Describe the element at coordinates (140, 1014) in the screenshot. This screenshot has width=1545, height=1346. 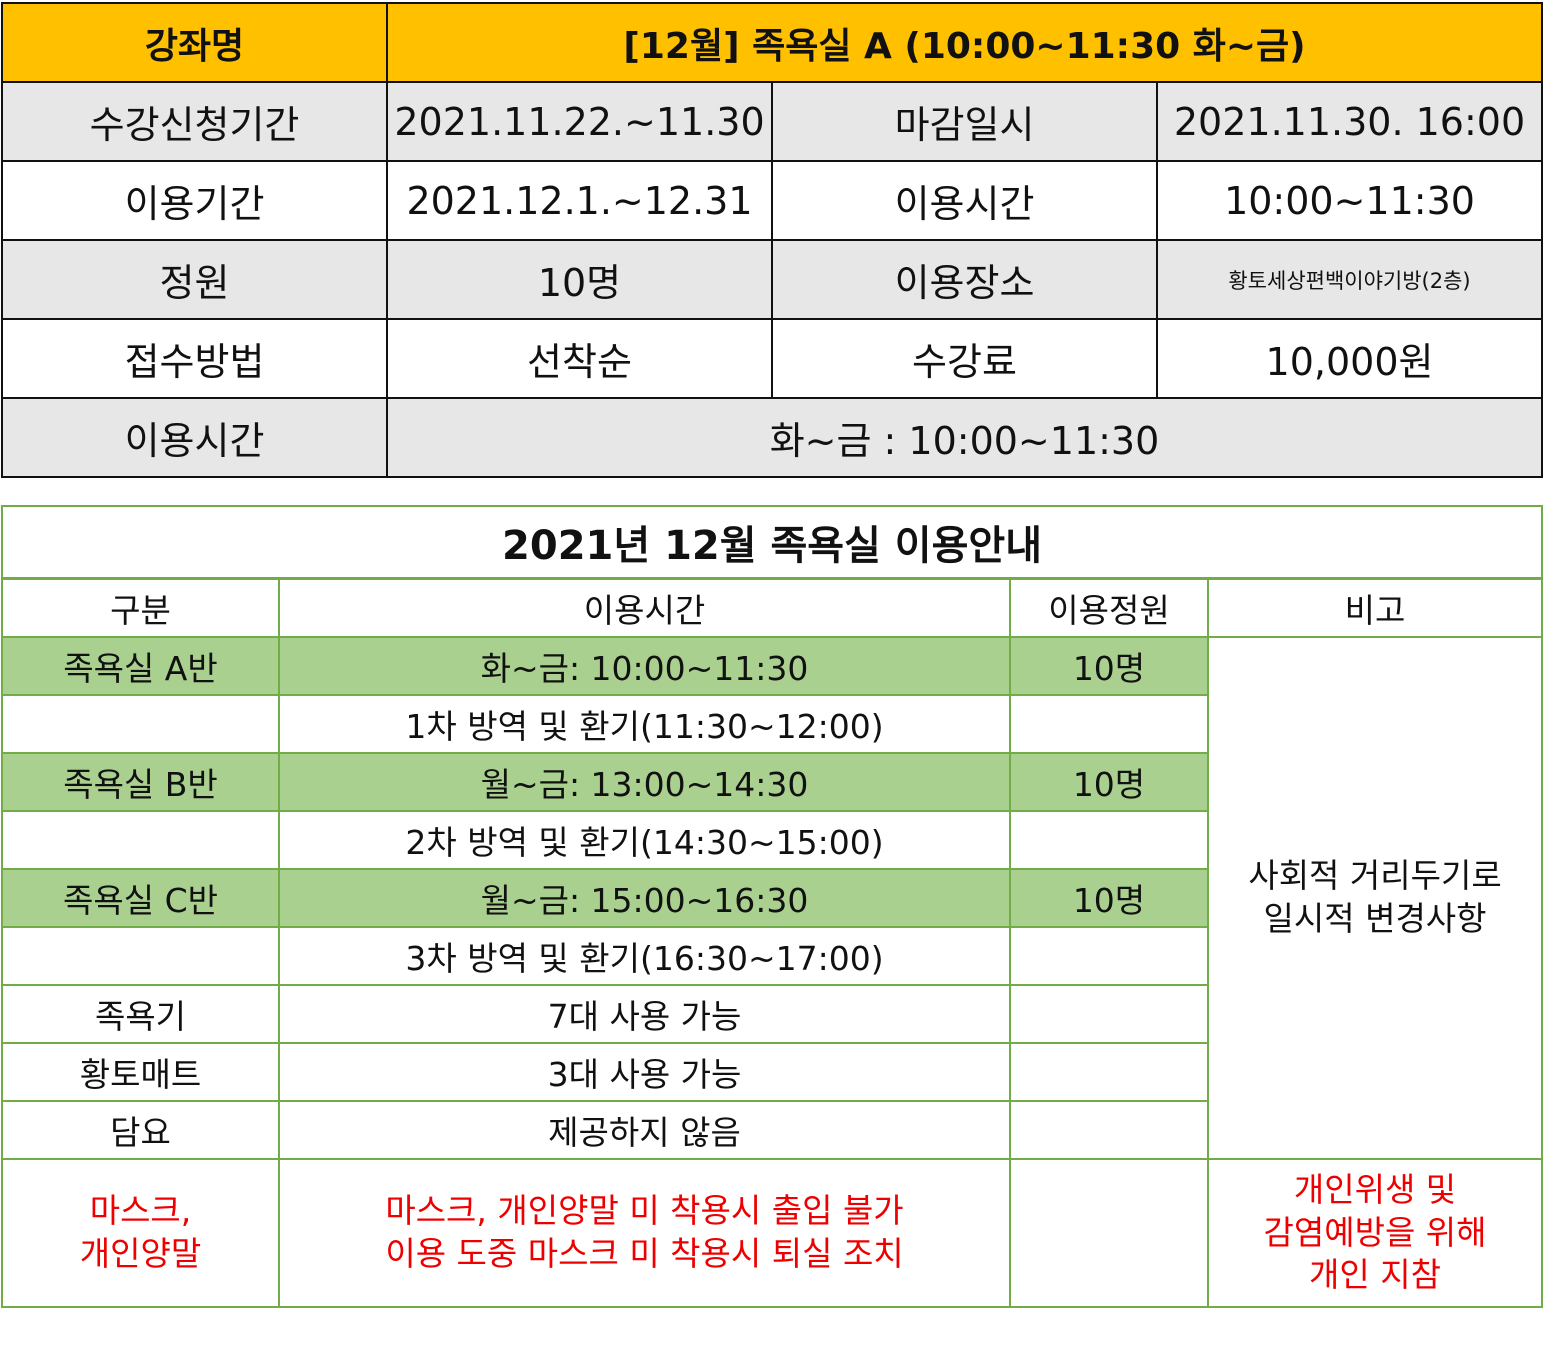
I see `category-cell: 족욕기` at that location.